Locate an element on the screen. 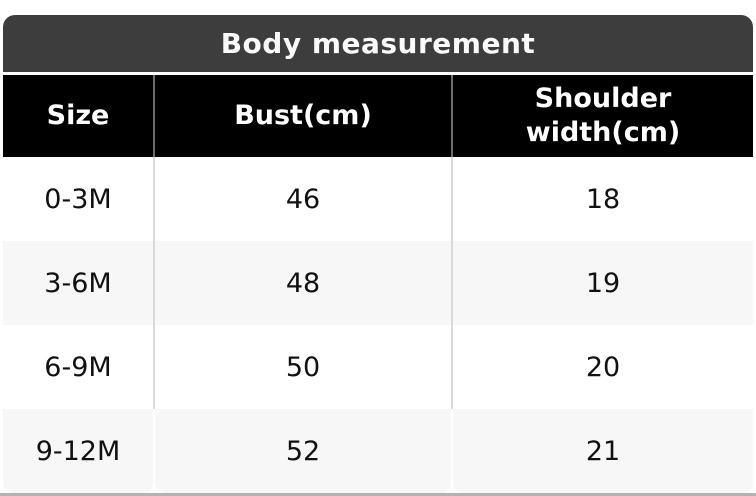 The width and height of the screenshot is (756, 496). shoulder-width-cell: 18 is located at coordinates (603, 199).